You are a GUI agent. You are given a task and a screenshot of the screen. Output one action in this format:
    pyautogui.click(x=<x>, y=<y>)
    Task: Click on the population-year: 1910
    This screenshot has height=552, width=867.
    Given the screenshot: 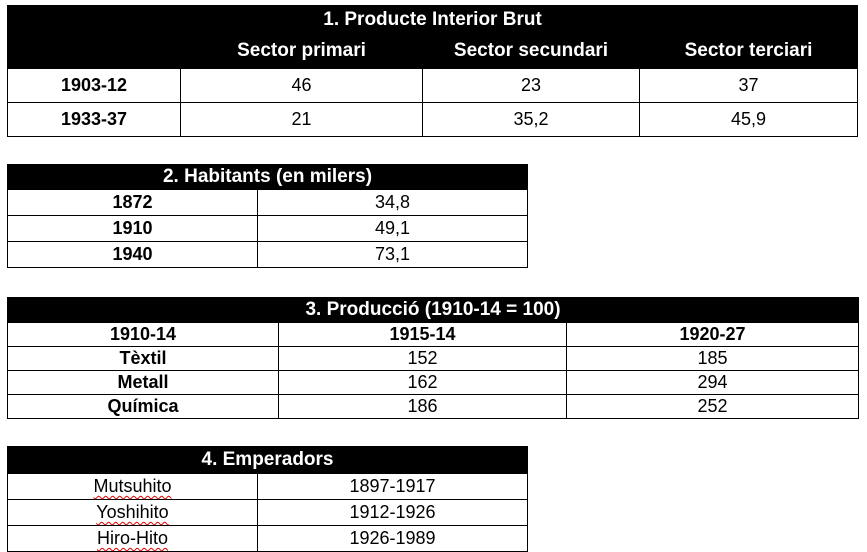 What is the action you would take?
    pyautogui.click(x=132, y=228)
    